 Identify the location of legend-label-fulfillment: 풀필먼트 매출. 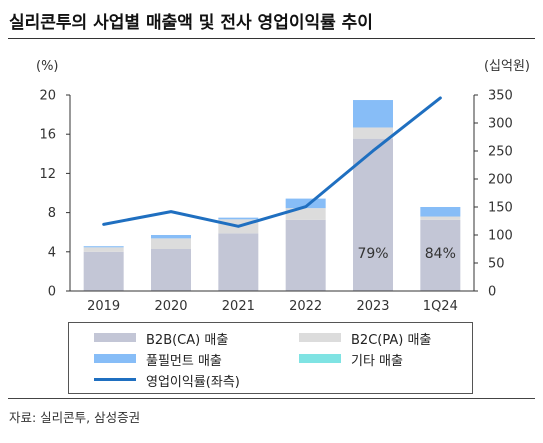
(184, 361).